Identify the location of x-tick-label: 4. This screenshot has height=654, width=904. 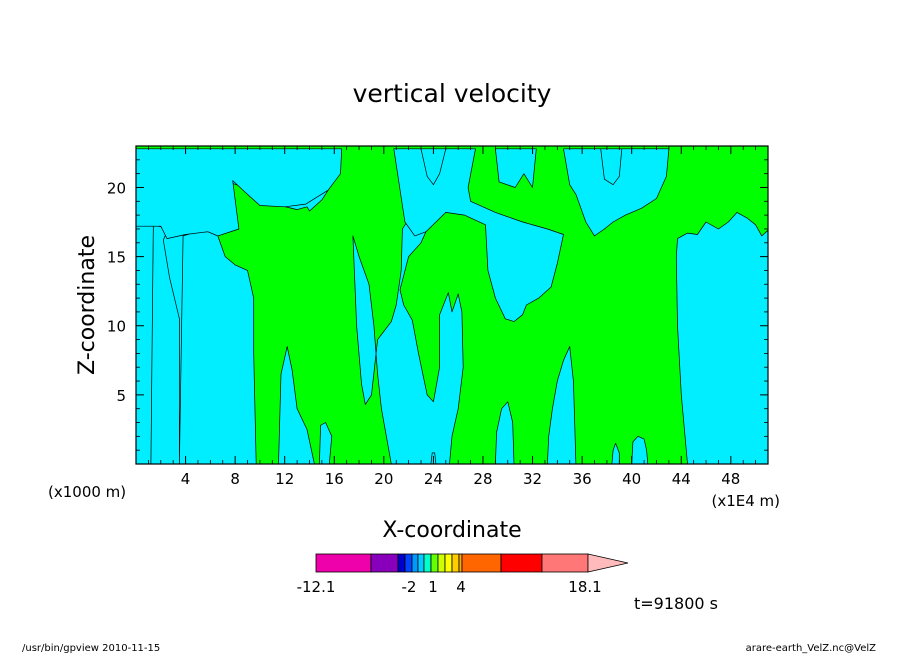
(186, 479).